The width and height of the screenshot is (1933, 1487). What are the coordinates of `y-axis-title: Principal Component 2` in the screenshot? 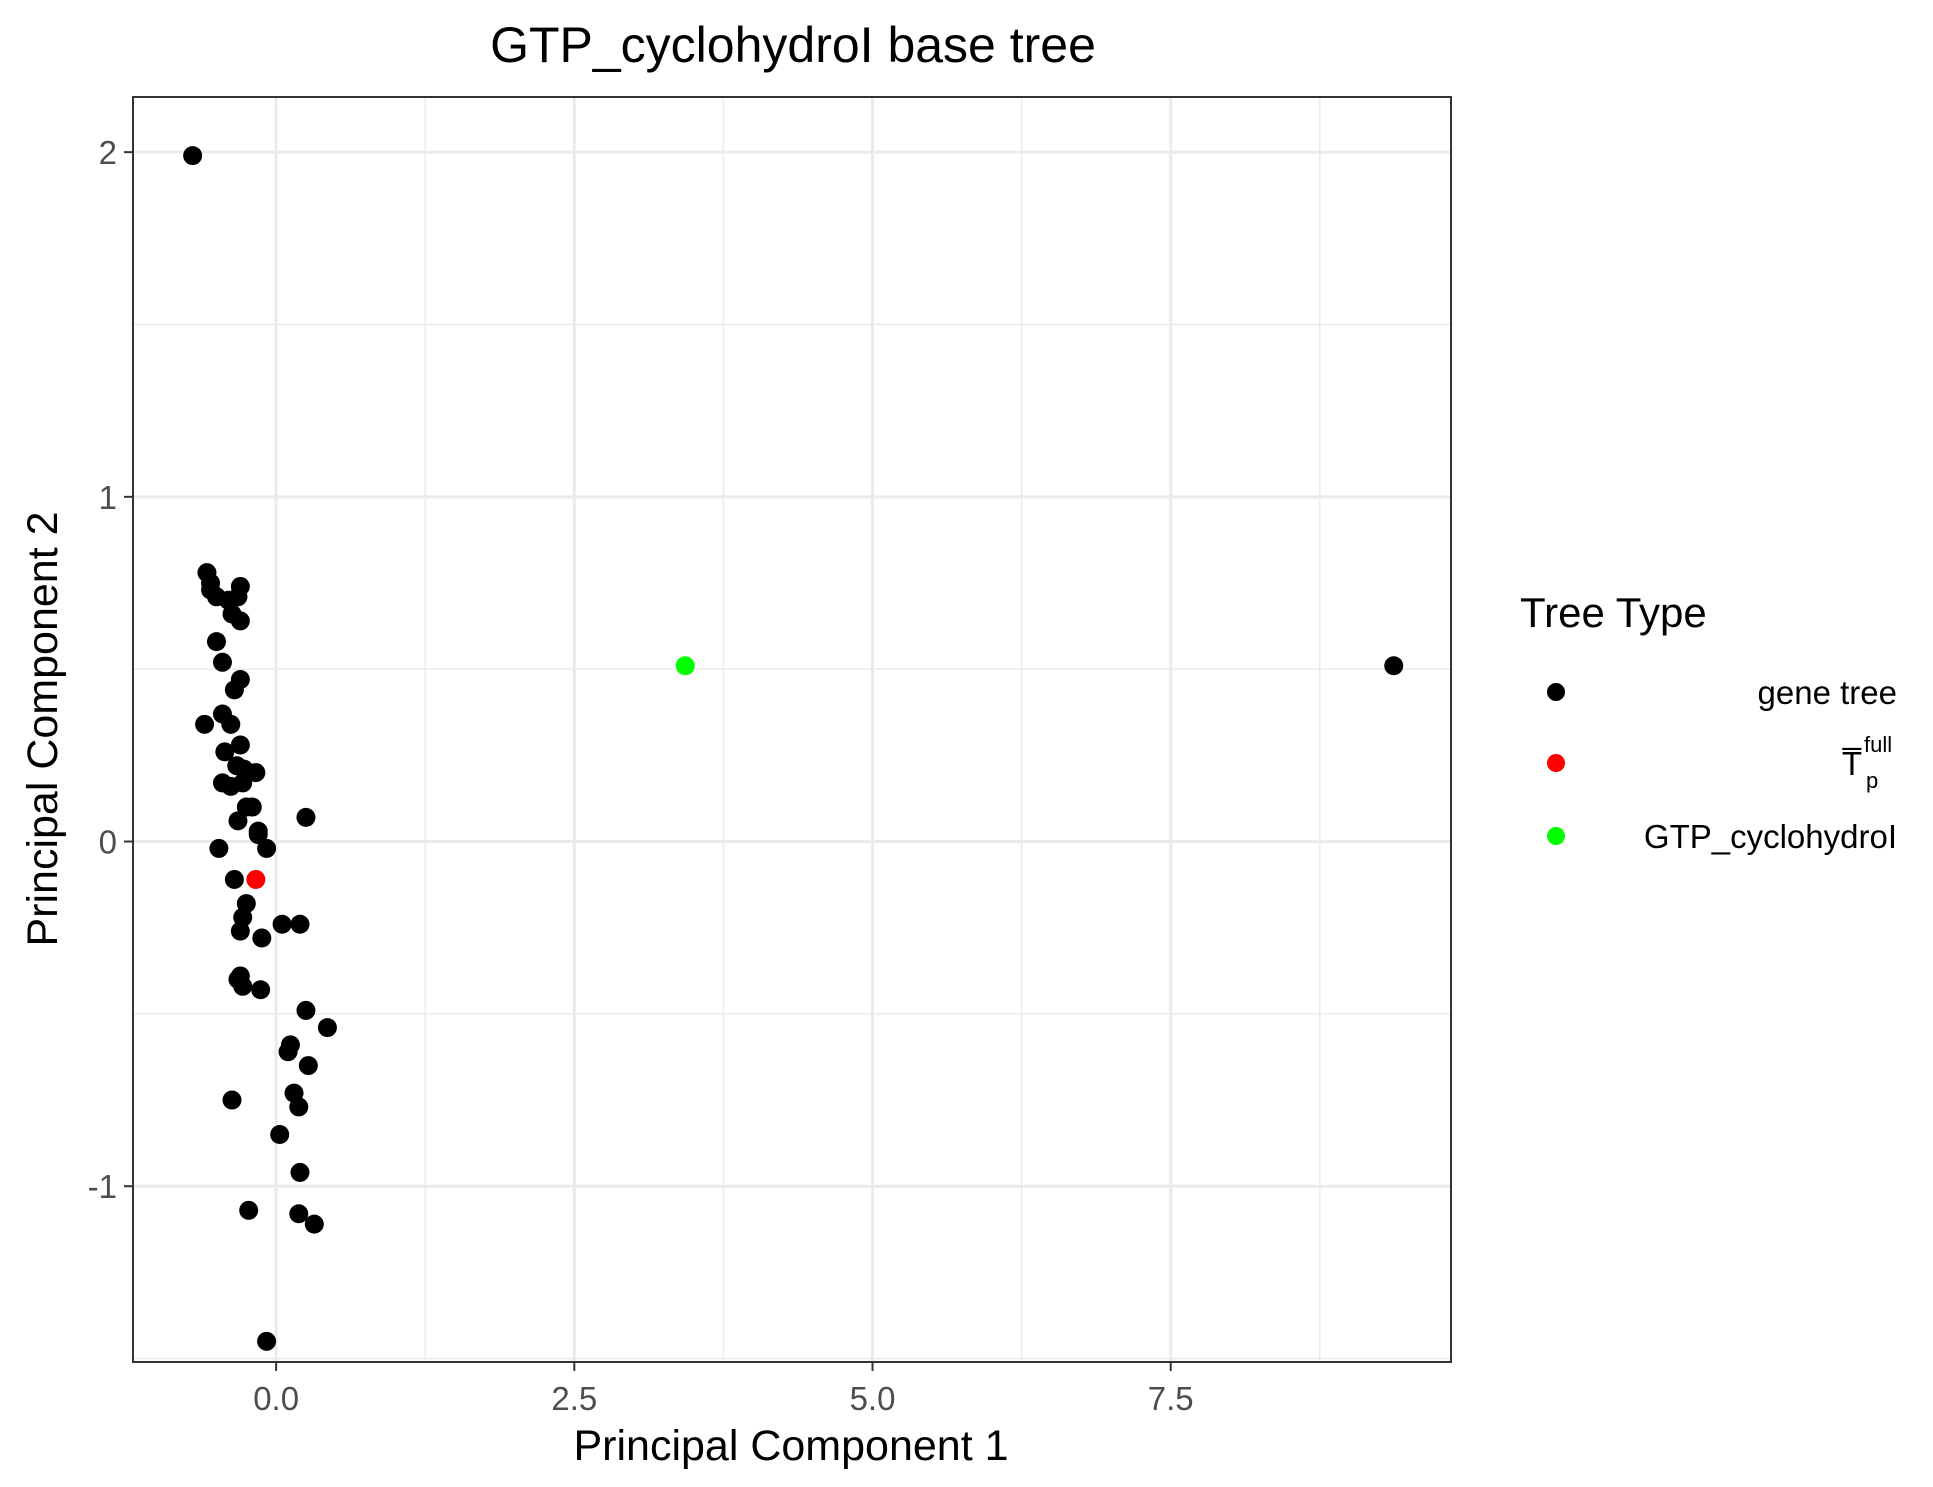 It's located at (43, 728).